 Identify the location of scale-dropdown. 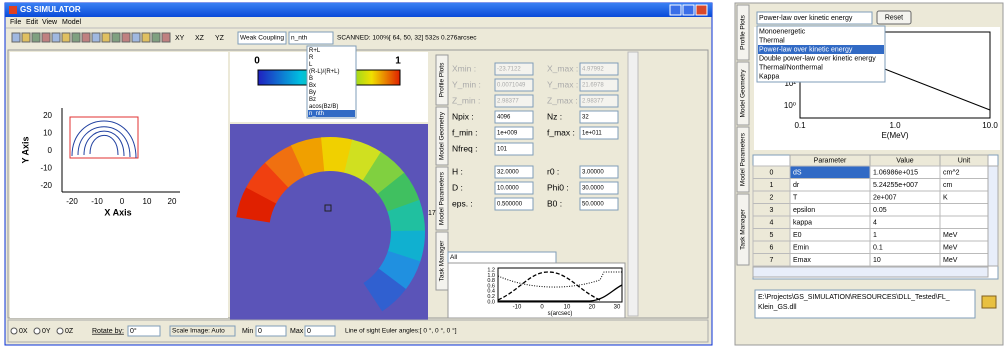
(202, 331).